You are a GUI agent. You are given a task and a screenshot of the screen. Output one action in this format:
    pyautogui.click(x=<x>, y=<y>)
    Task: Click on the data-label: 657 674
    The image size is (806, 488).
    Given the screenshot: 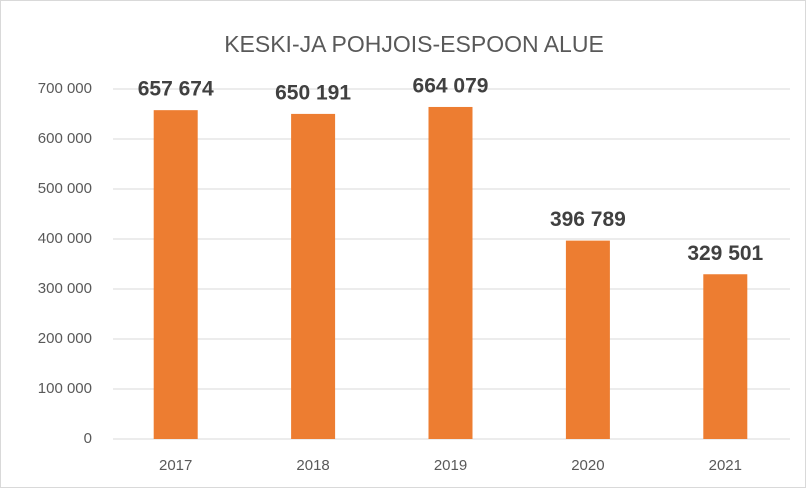 What is the action you would take?
    pyautogui.click(x=176, y=89)
    